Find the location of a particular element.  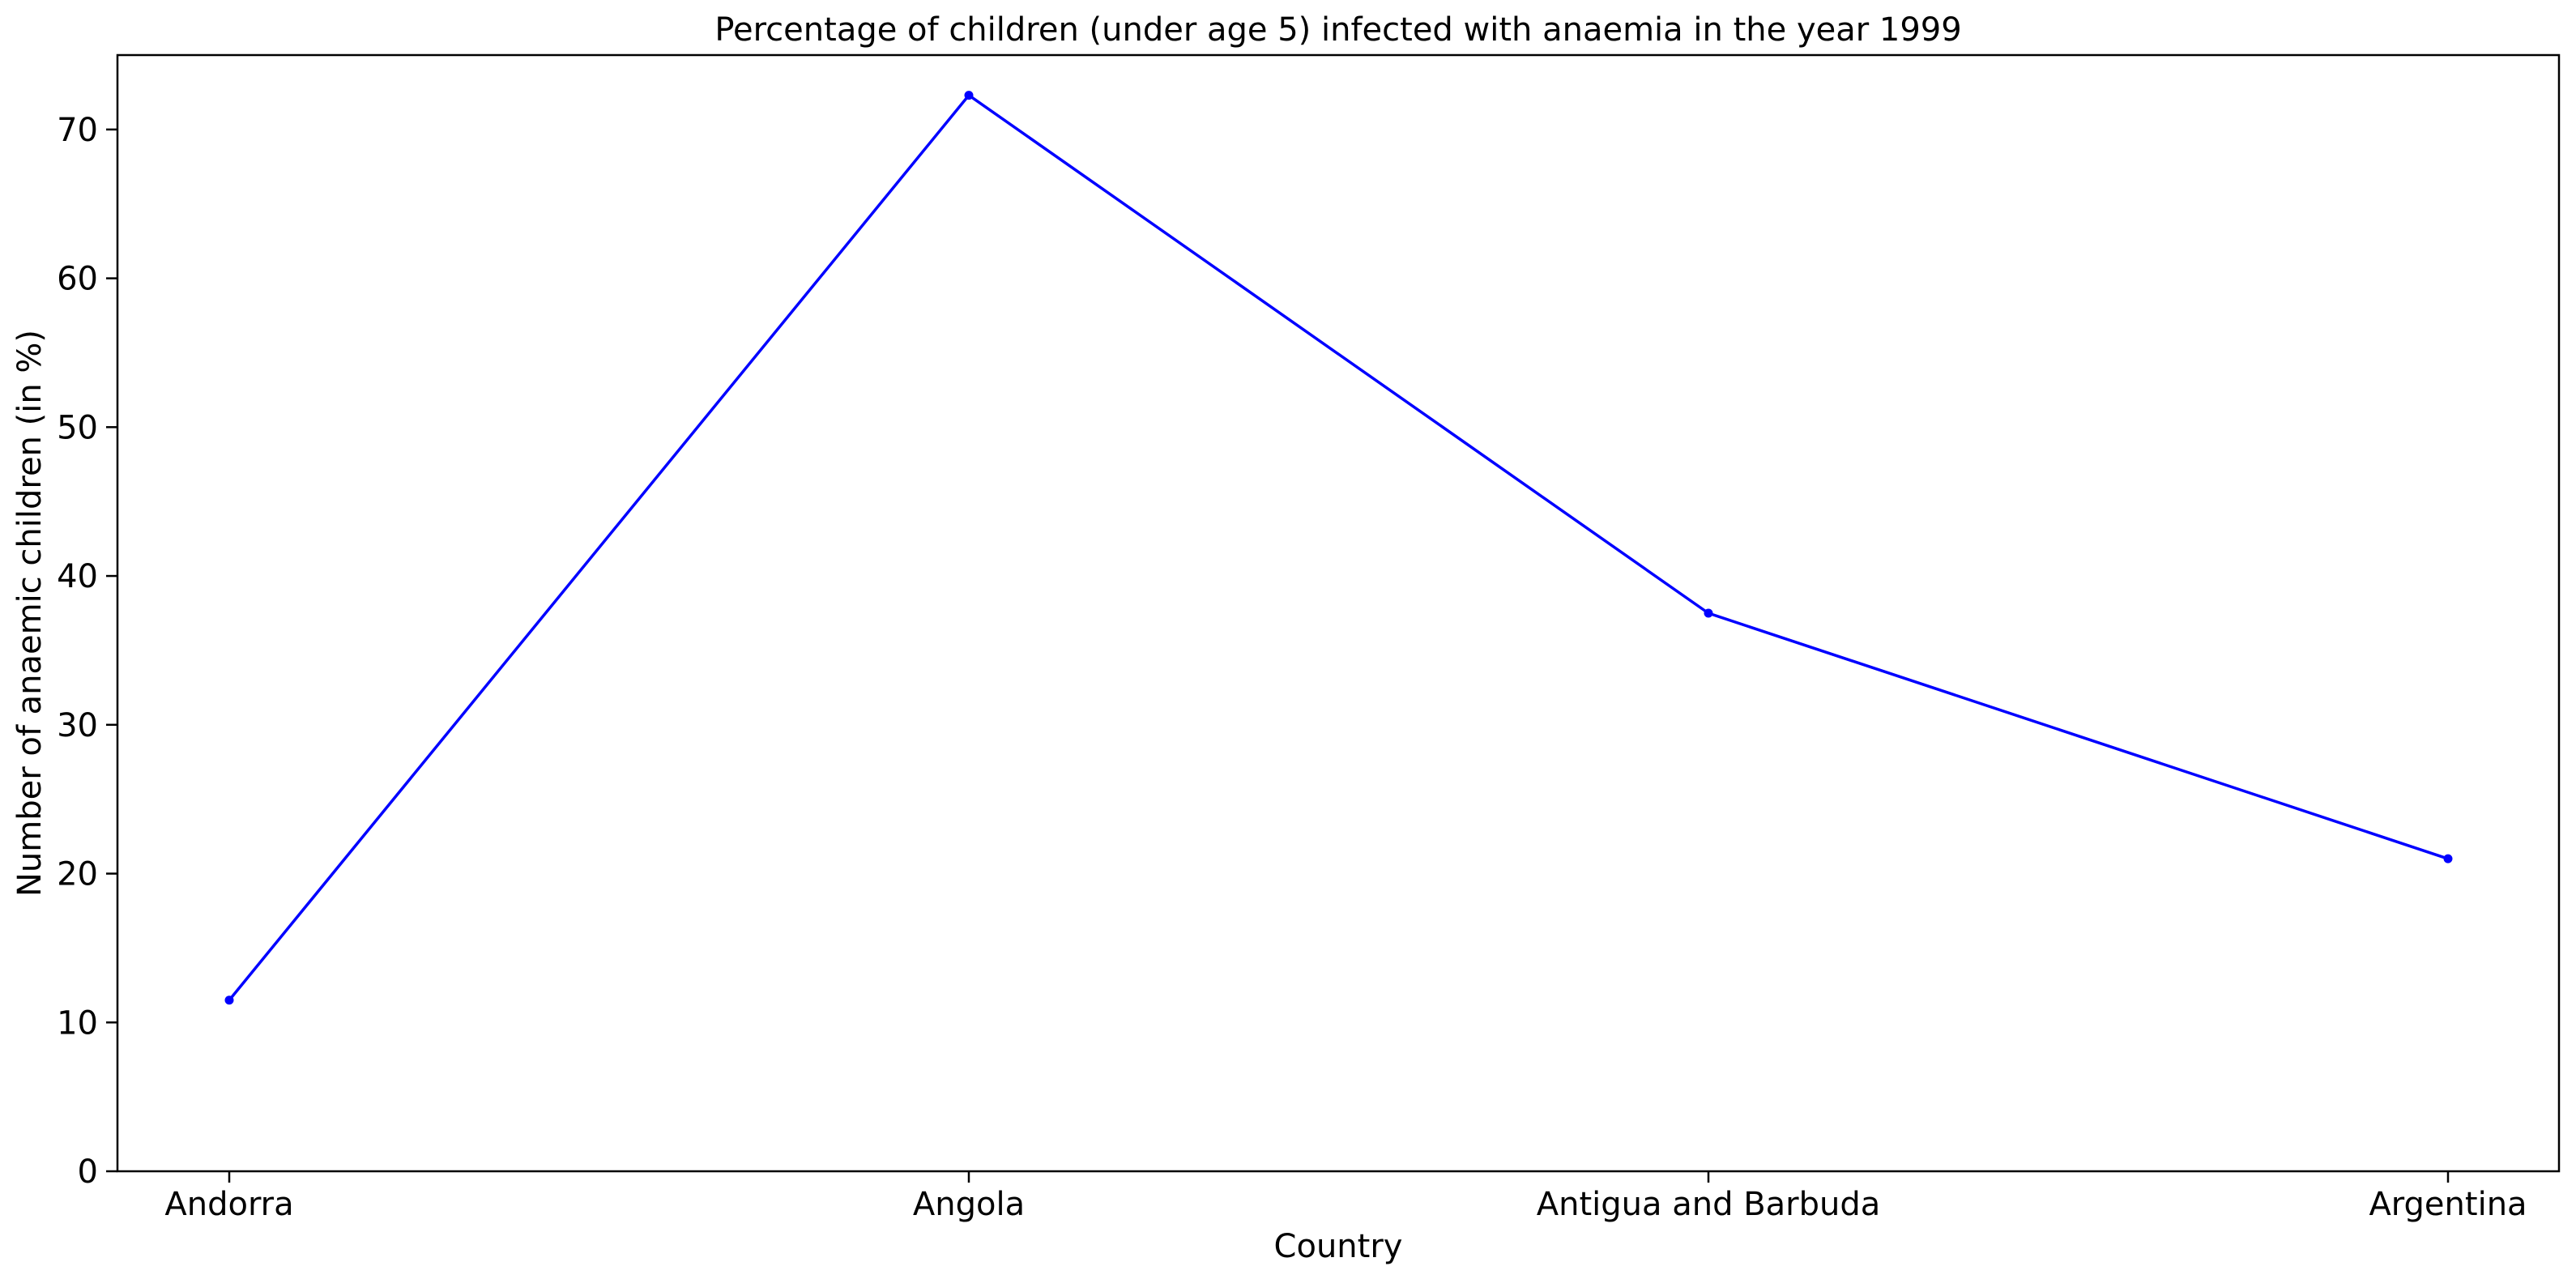

x-tick-label: Angola is located at coordinates (969, 1204).